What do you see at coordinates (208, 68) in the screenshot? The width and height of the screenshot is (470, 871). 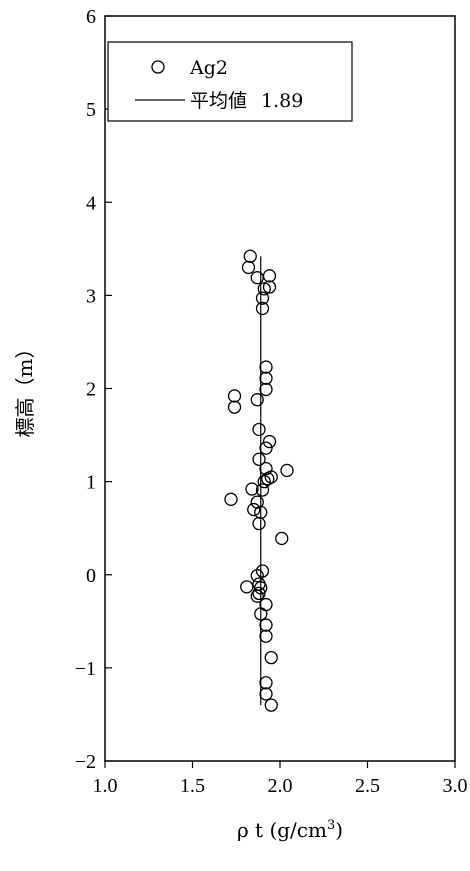 I see `legend-label-ag2: Ag2` at bounding box center [208, 68].